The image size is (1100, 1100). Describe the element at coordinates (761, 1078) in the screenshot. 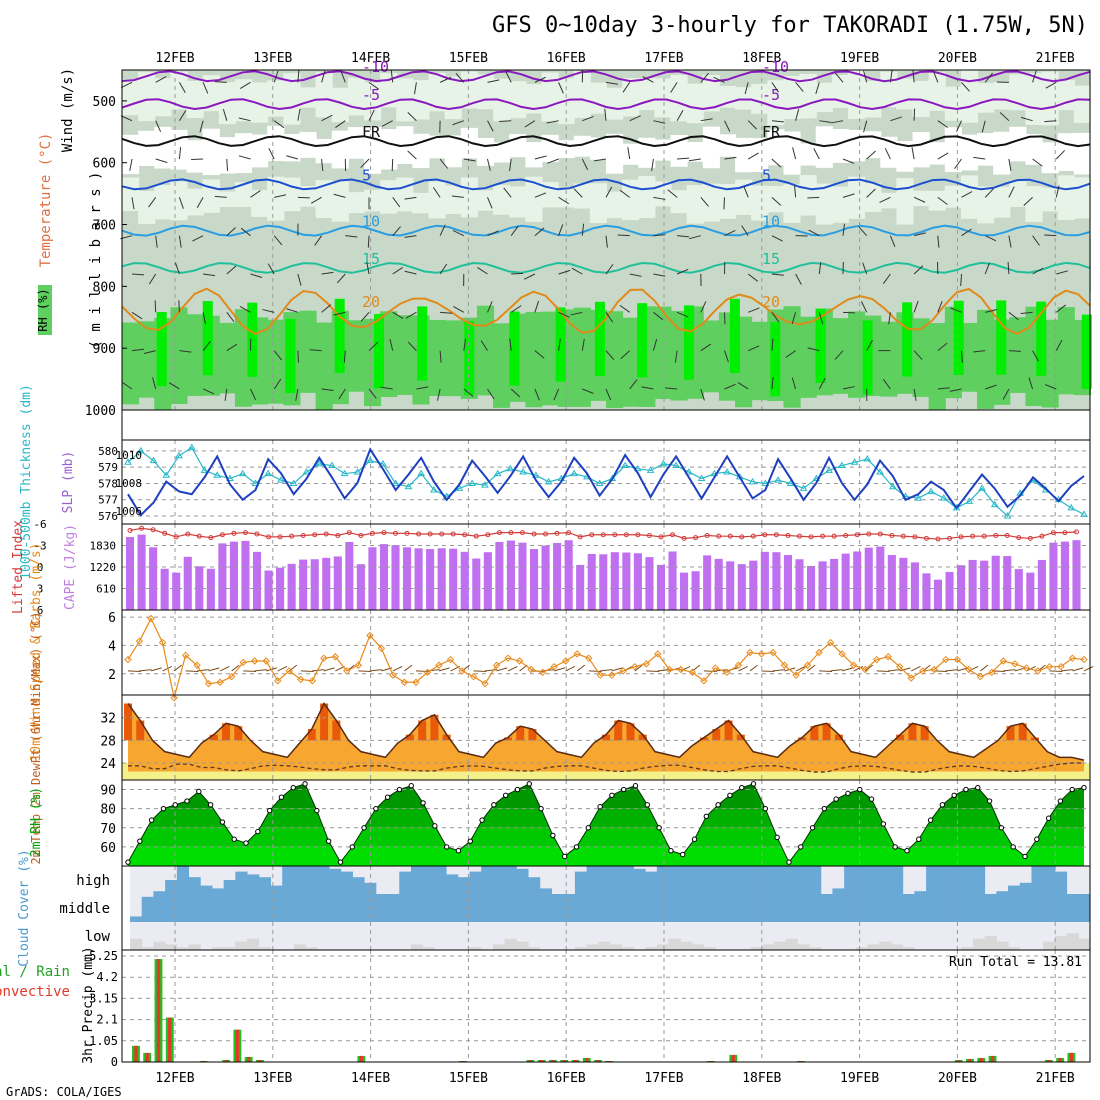

I see `date-label-bottom-18FEB: 18FEB` at that location.